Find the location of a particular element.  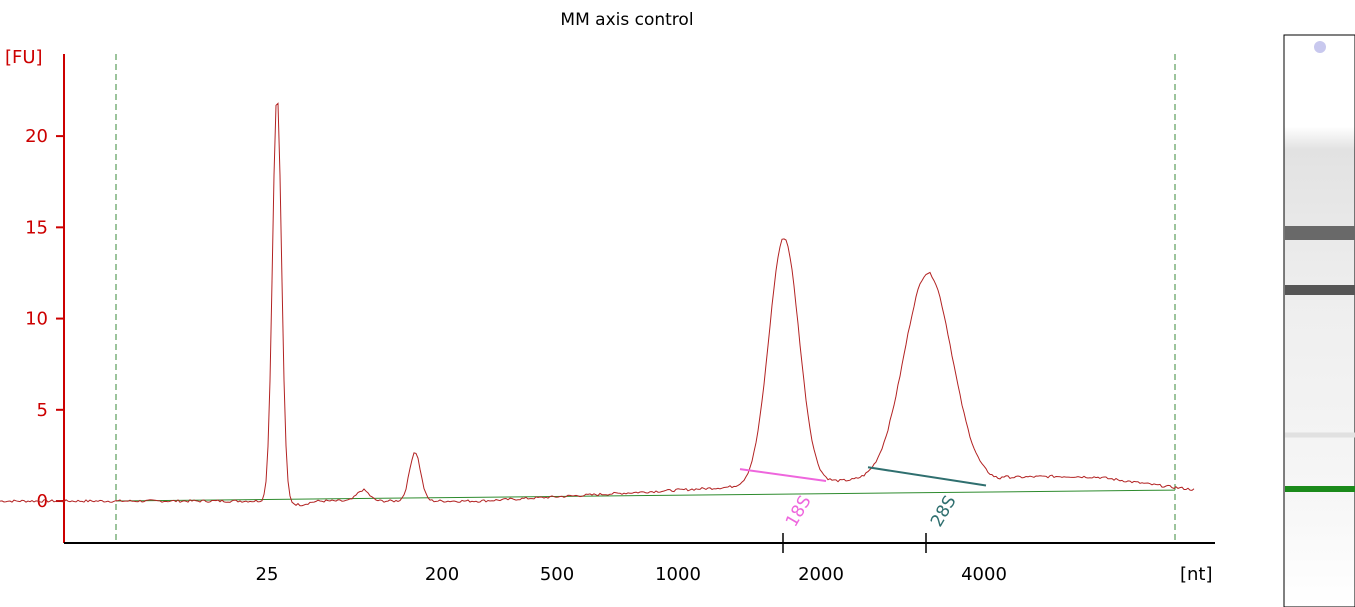

x-tick-label: 500 is located at coordinates (557, 574).